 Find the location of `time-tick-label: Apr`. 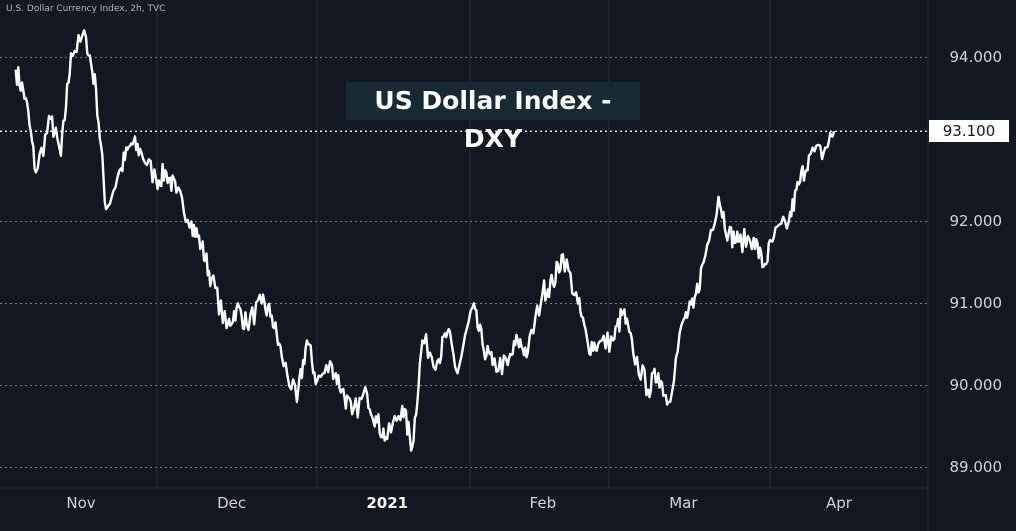

time-tick-label: Apr is located at coordinates (839, 503).